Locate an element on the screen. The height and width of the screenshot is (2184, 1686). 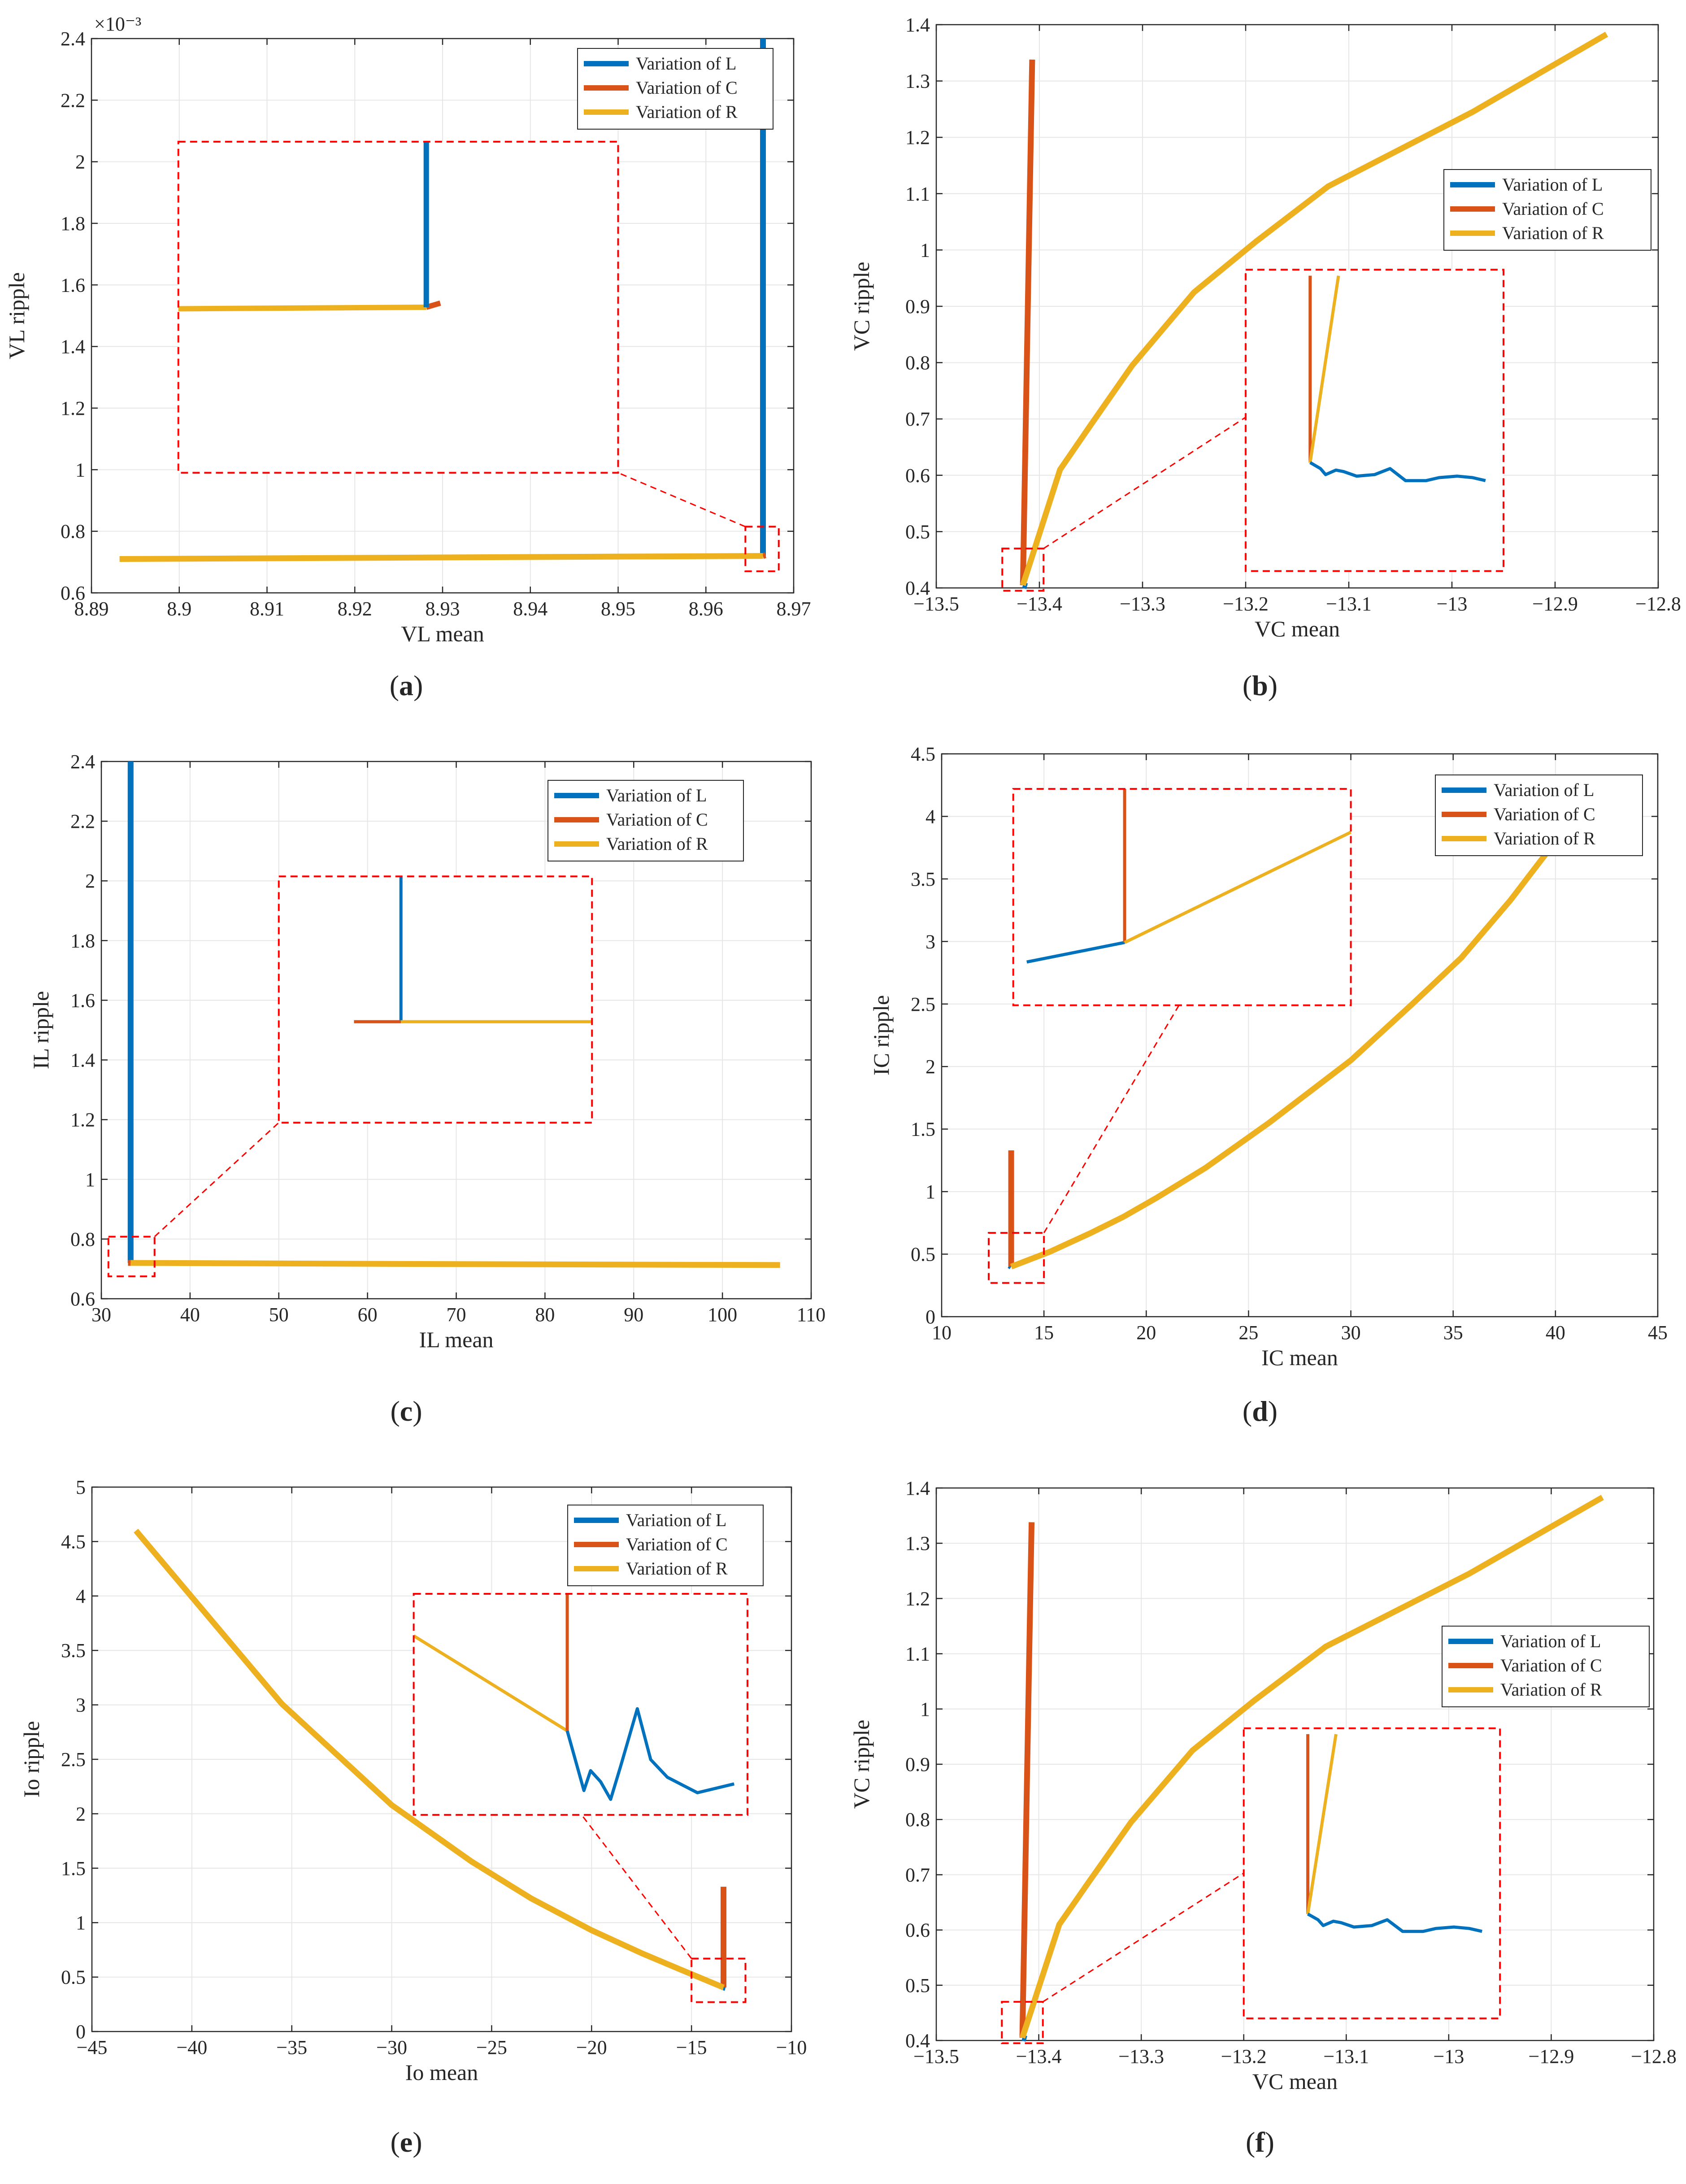
x-tick-label: 30 is located at coordinates (1351, 1333).